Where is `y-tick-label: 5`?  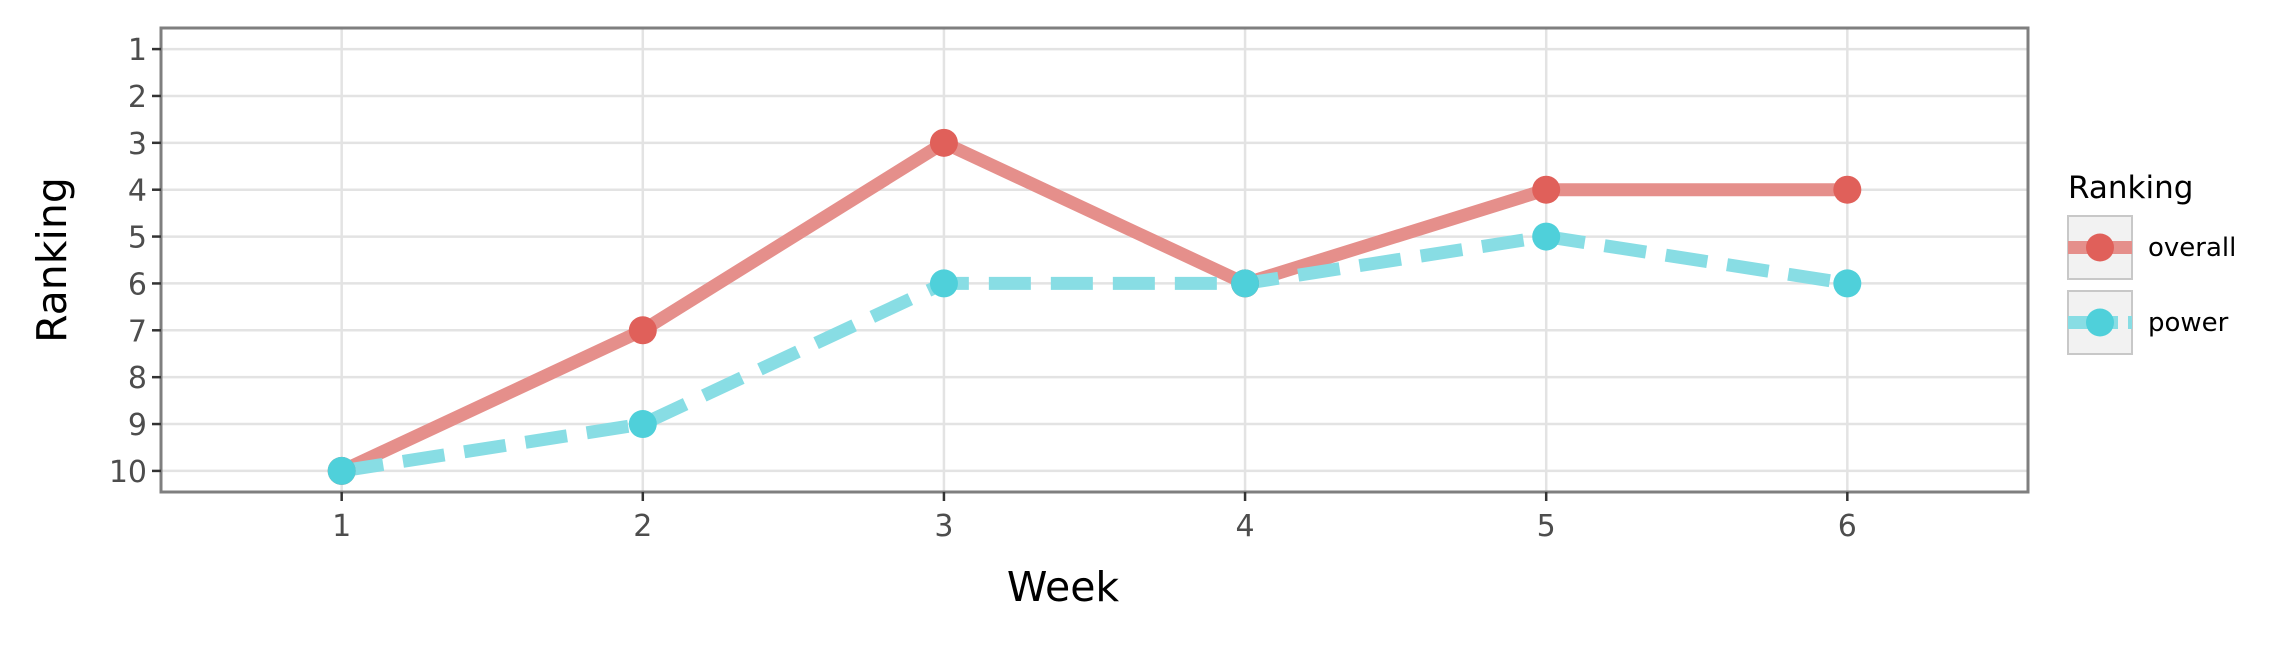 y-tick-label: 5 is located at coordinates (137, 238).